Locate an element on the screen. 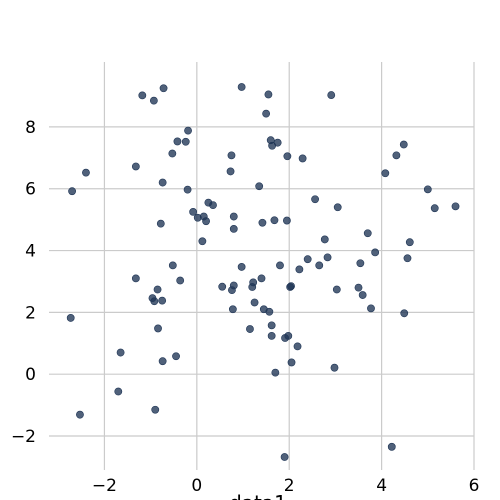  y-tick-label: 0 is located at coordinates (30, 375).